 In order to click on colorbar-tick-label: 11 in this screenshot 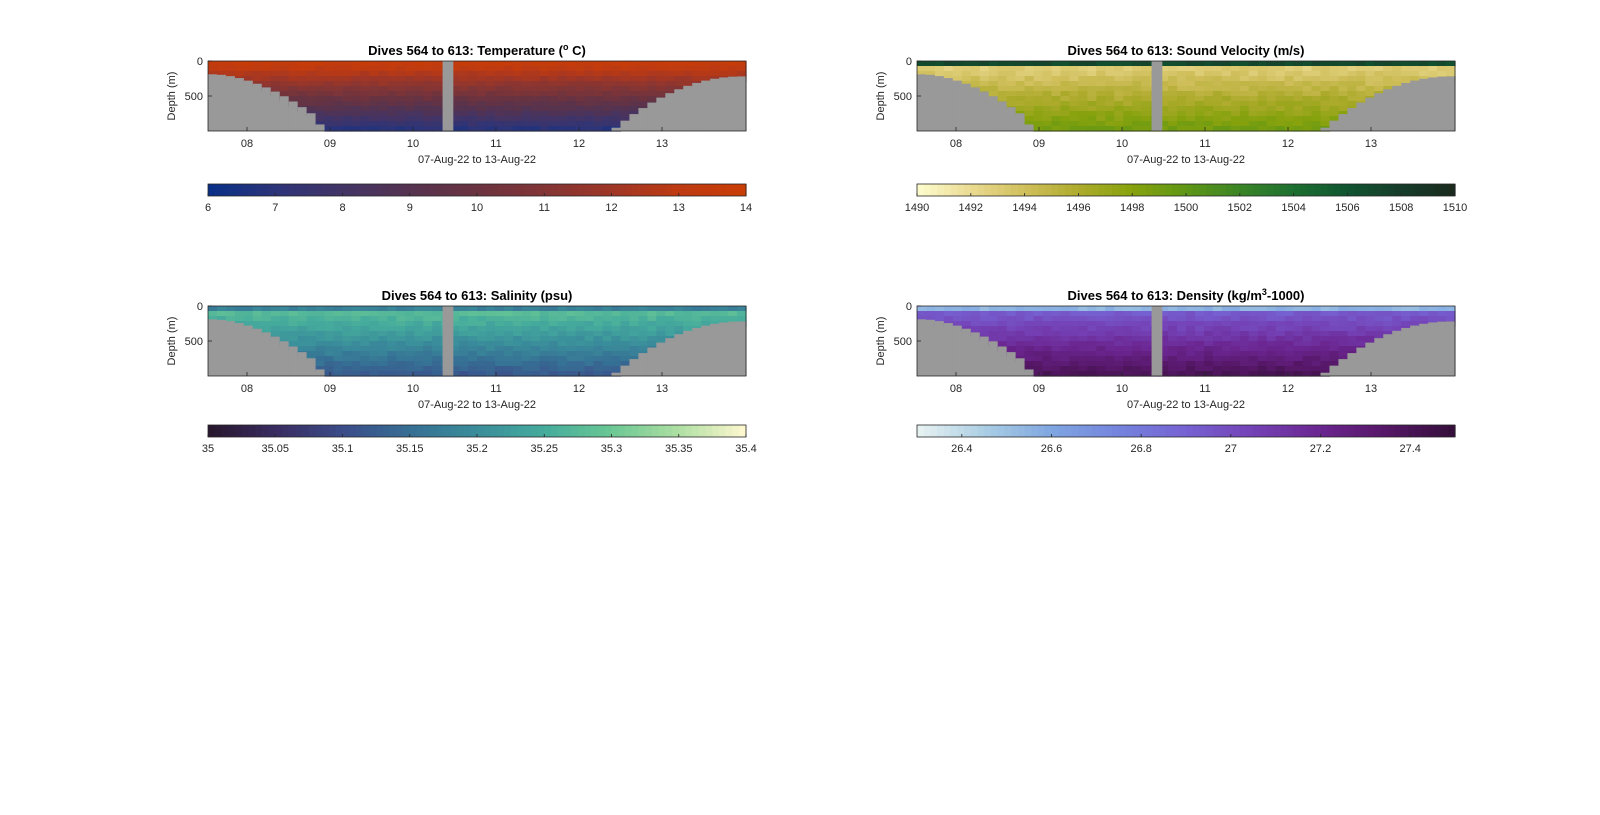, I will do `click(544, 208)`.